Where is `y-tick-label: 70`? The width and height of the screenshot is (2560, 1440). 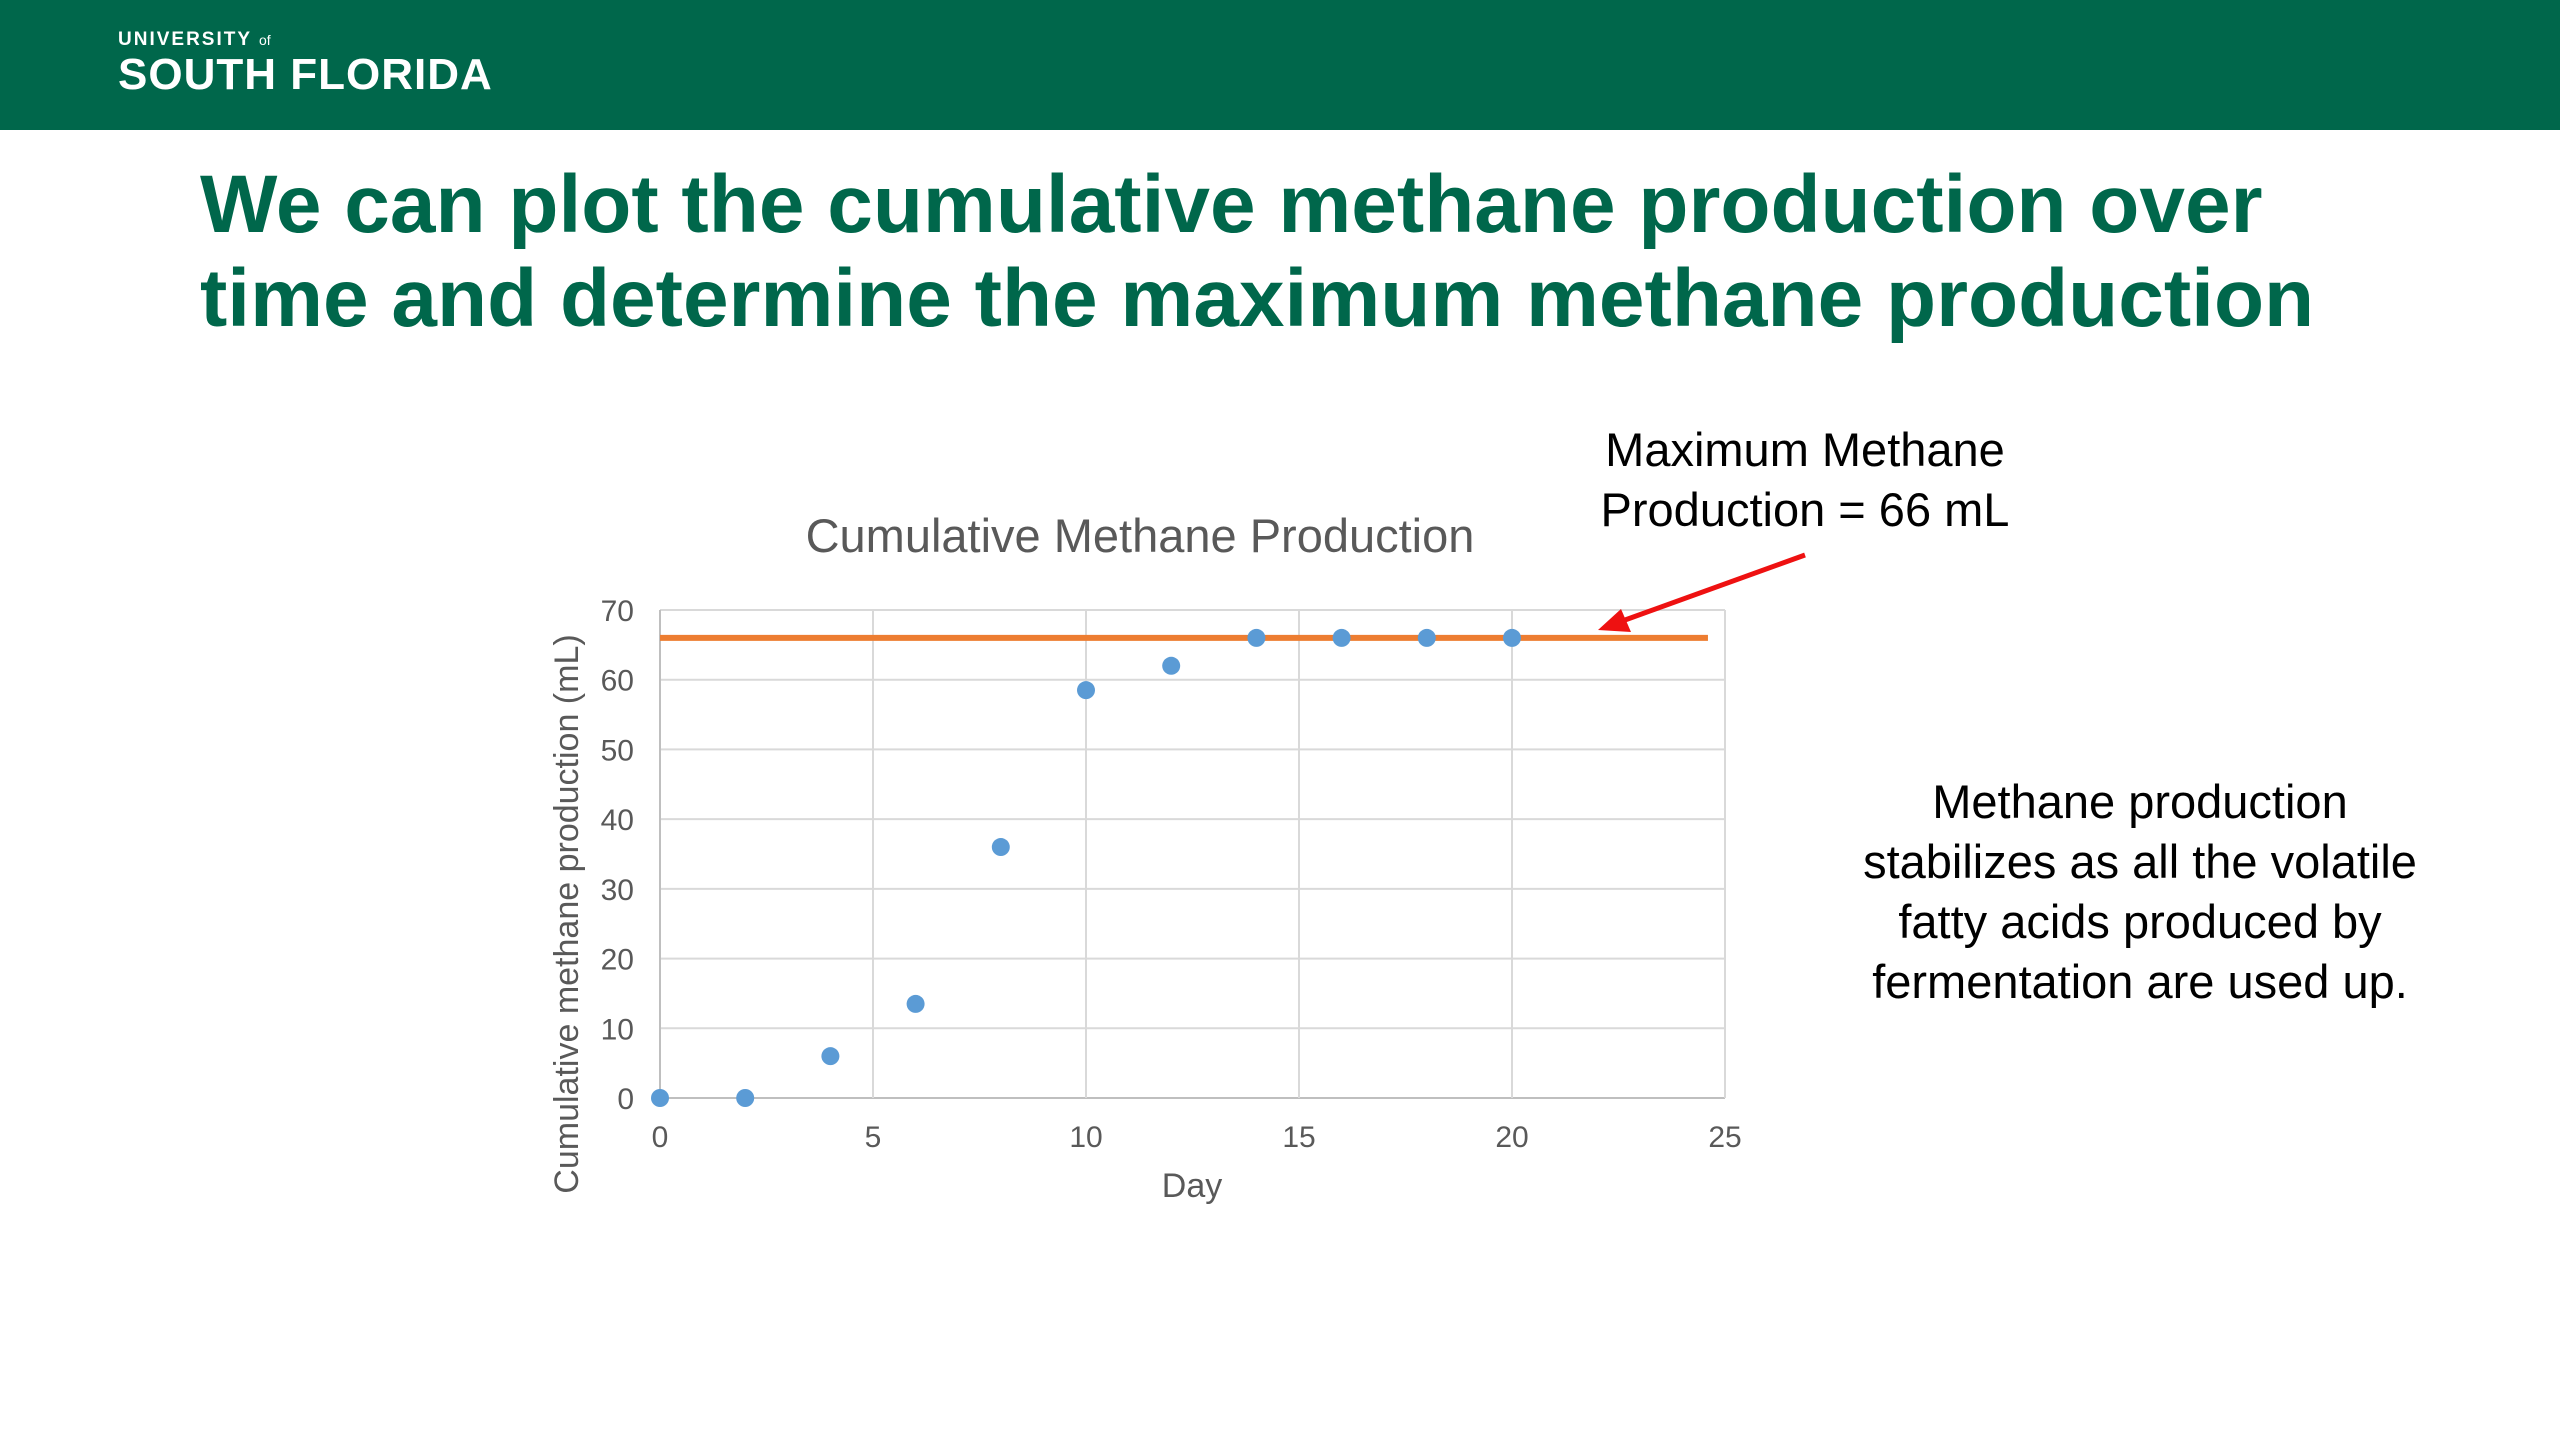
y-tick-label: 70 is located at coordinates (617, 611).